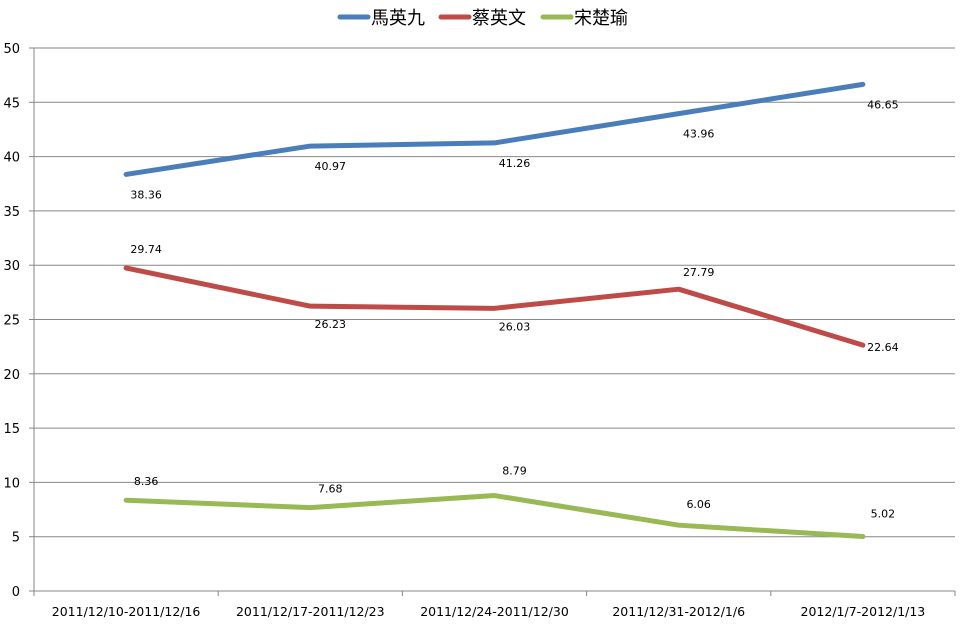 The width and height of the screenshot is (965, 629). Describe the element at coordinates (11, 429) in the screenshot. I see `y-tick-label: 15` at that location.